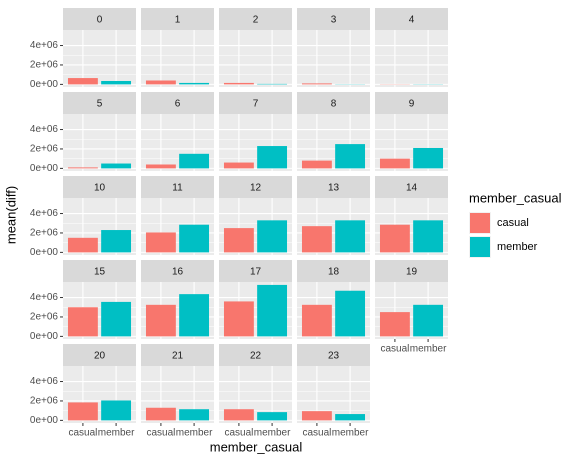 This screenshot has width=587, height=461. Describe the element at coordinates (517, 247) in the screenshot. I see `legend-label: member` at that location.